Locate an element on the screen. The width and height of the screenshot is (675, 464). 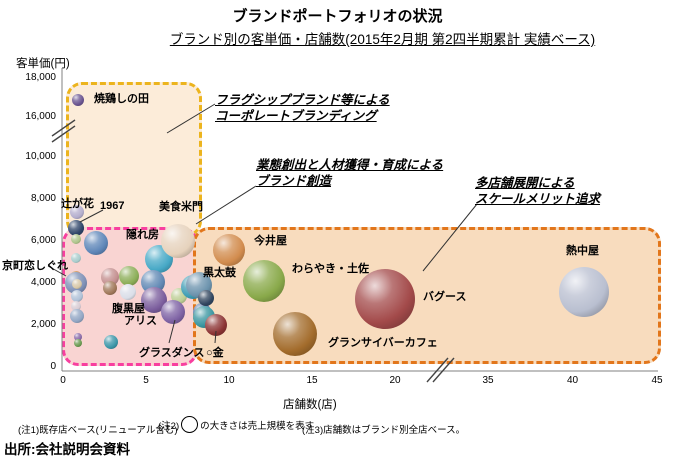
y-tick-label: 8,000 is located at coordinates (43, 198).